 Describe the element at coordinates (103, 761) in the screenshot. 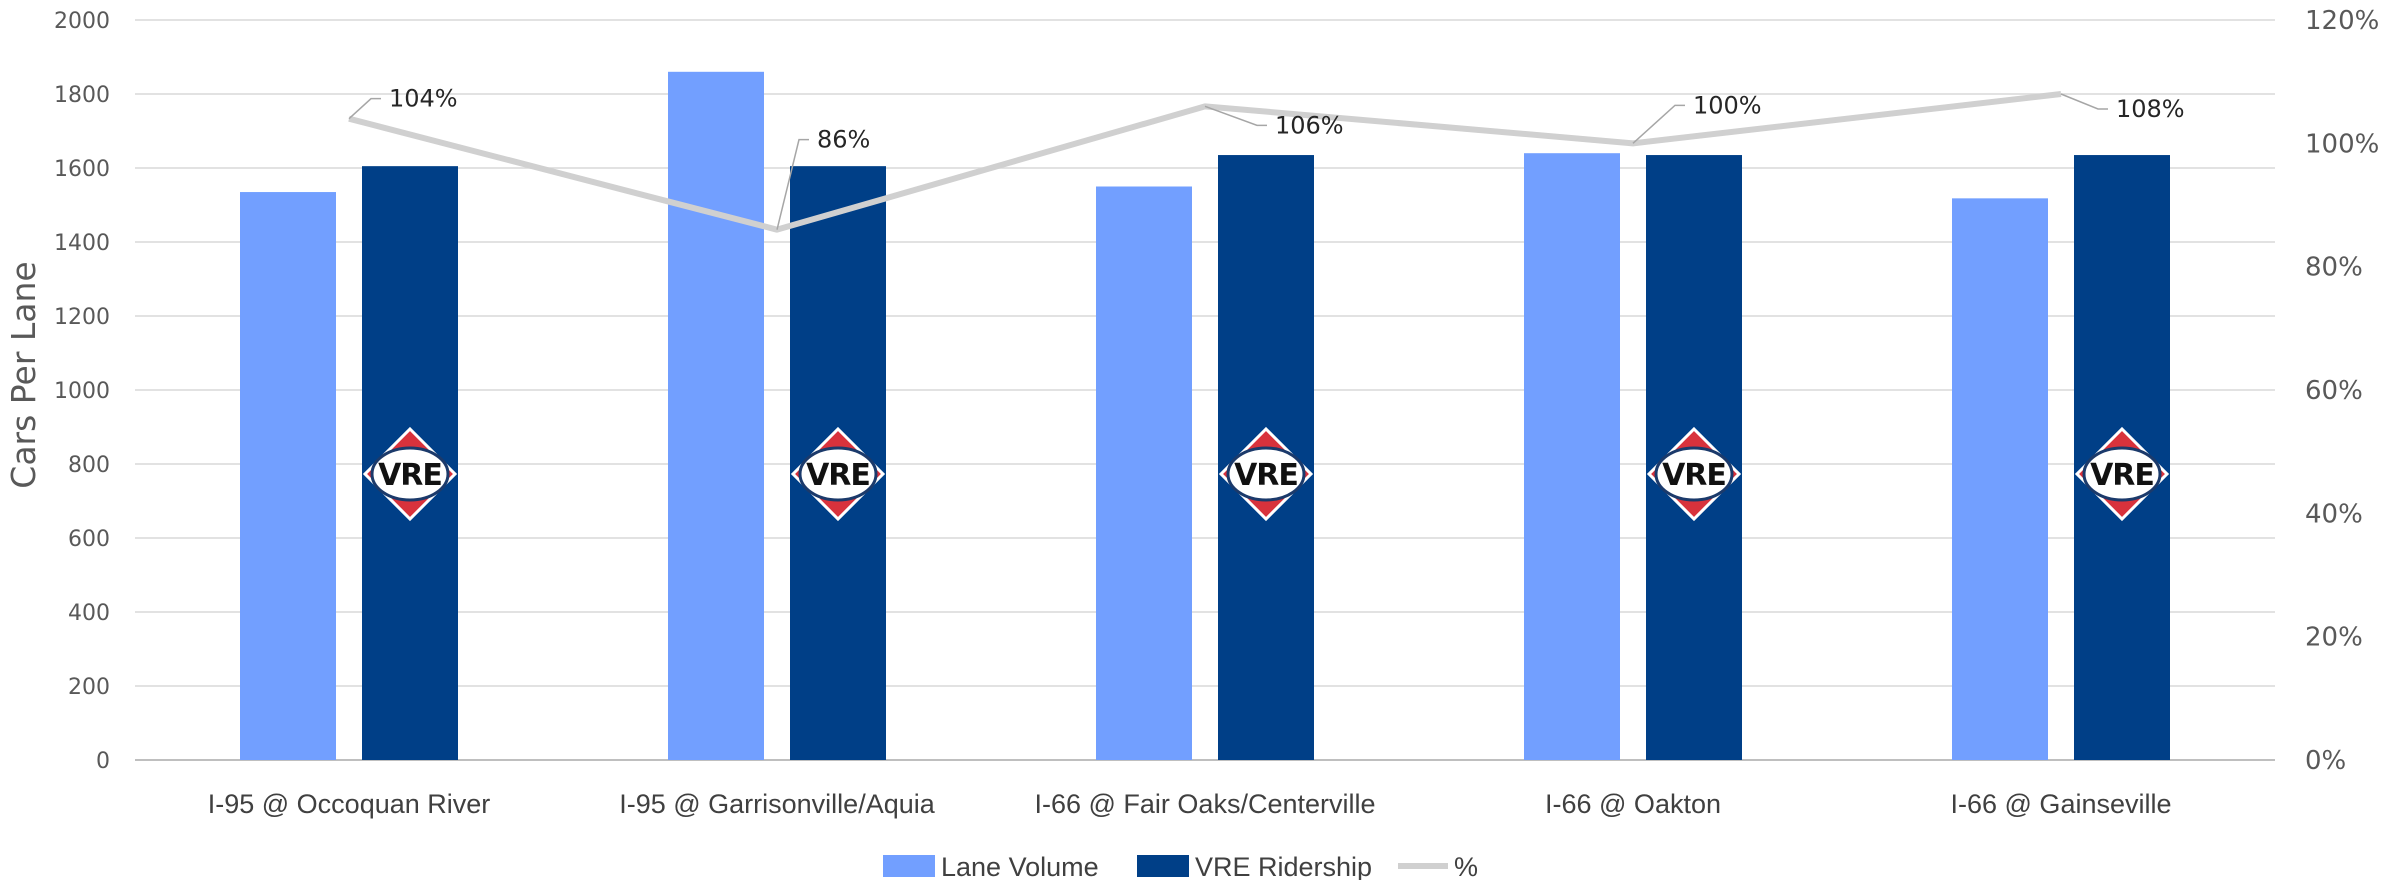

I see `y-tick-label: 0` at that location.